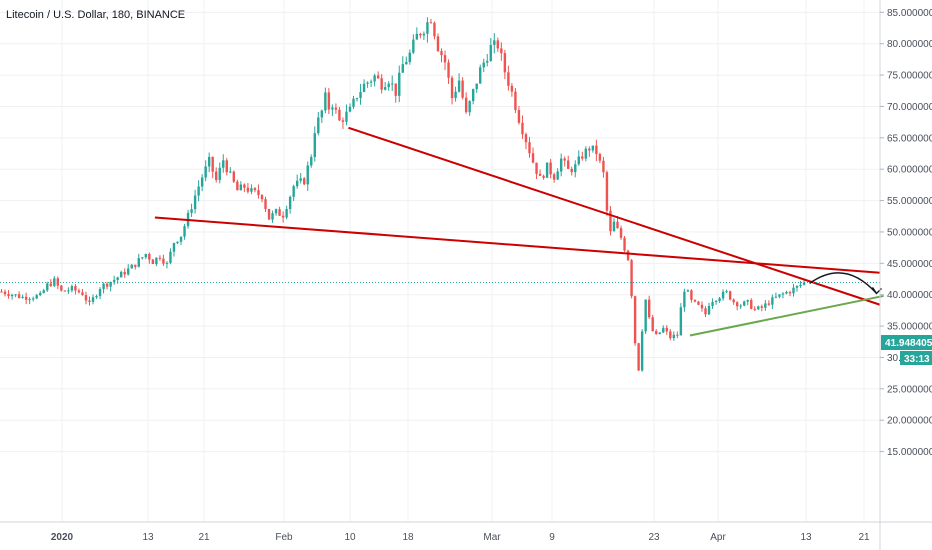 This screenshot has width=932, height=550. Describe the element at coordinates (909, 13) in the screenshot. I see `price-tick-label: 85.000000` at that location.